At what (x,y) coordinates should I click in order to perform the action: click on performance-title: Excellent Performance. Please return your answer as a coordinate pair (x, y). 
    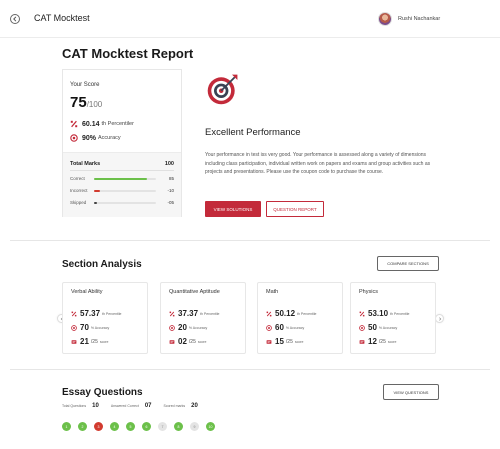
    Looking at the image, I should click on (253, 132).